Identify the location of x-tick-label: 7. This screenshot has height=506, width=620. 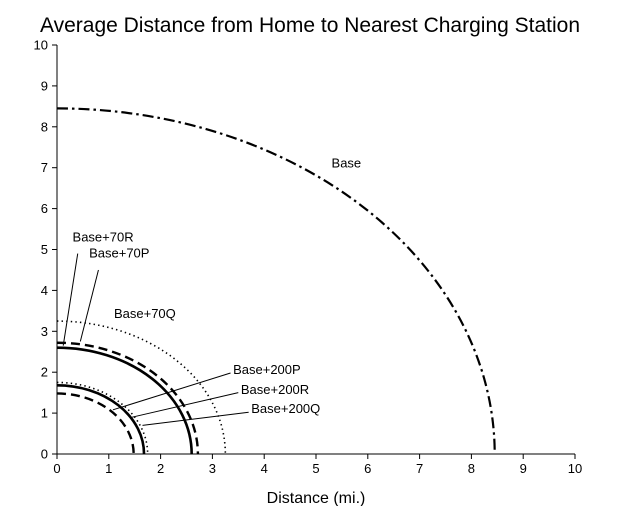
(419, 468).